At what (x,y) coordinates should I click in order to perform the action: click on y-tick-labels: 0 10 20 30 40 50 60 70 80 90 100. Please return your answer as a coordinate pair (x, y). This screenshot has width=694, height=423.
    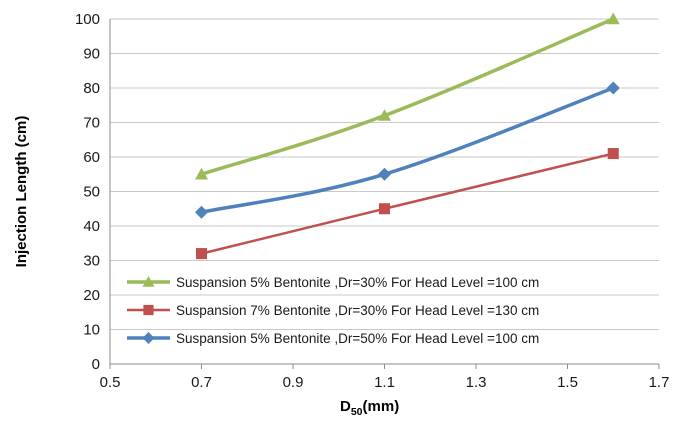
    Looking at the image, I should click on (87, 192).